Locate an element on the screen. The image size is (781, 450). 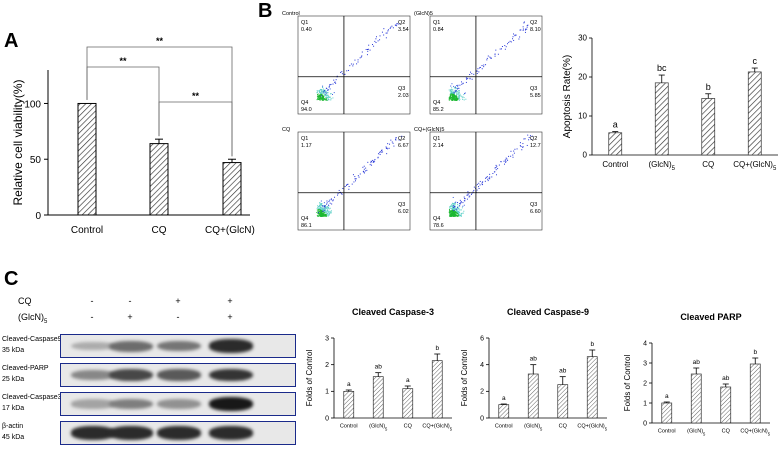
y-tick-label: 3 is located at coordinates (327, 338).